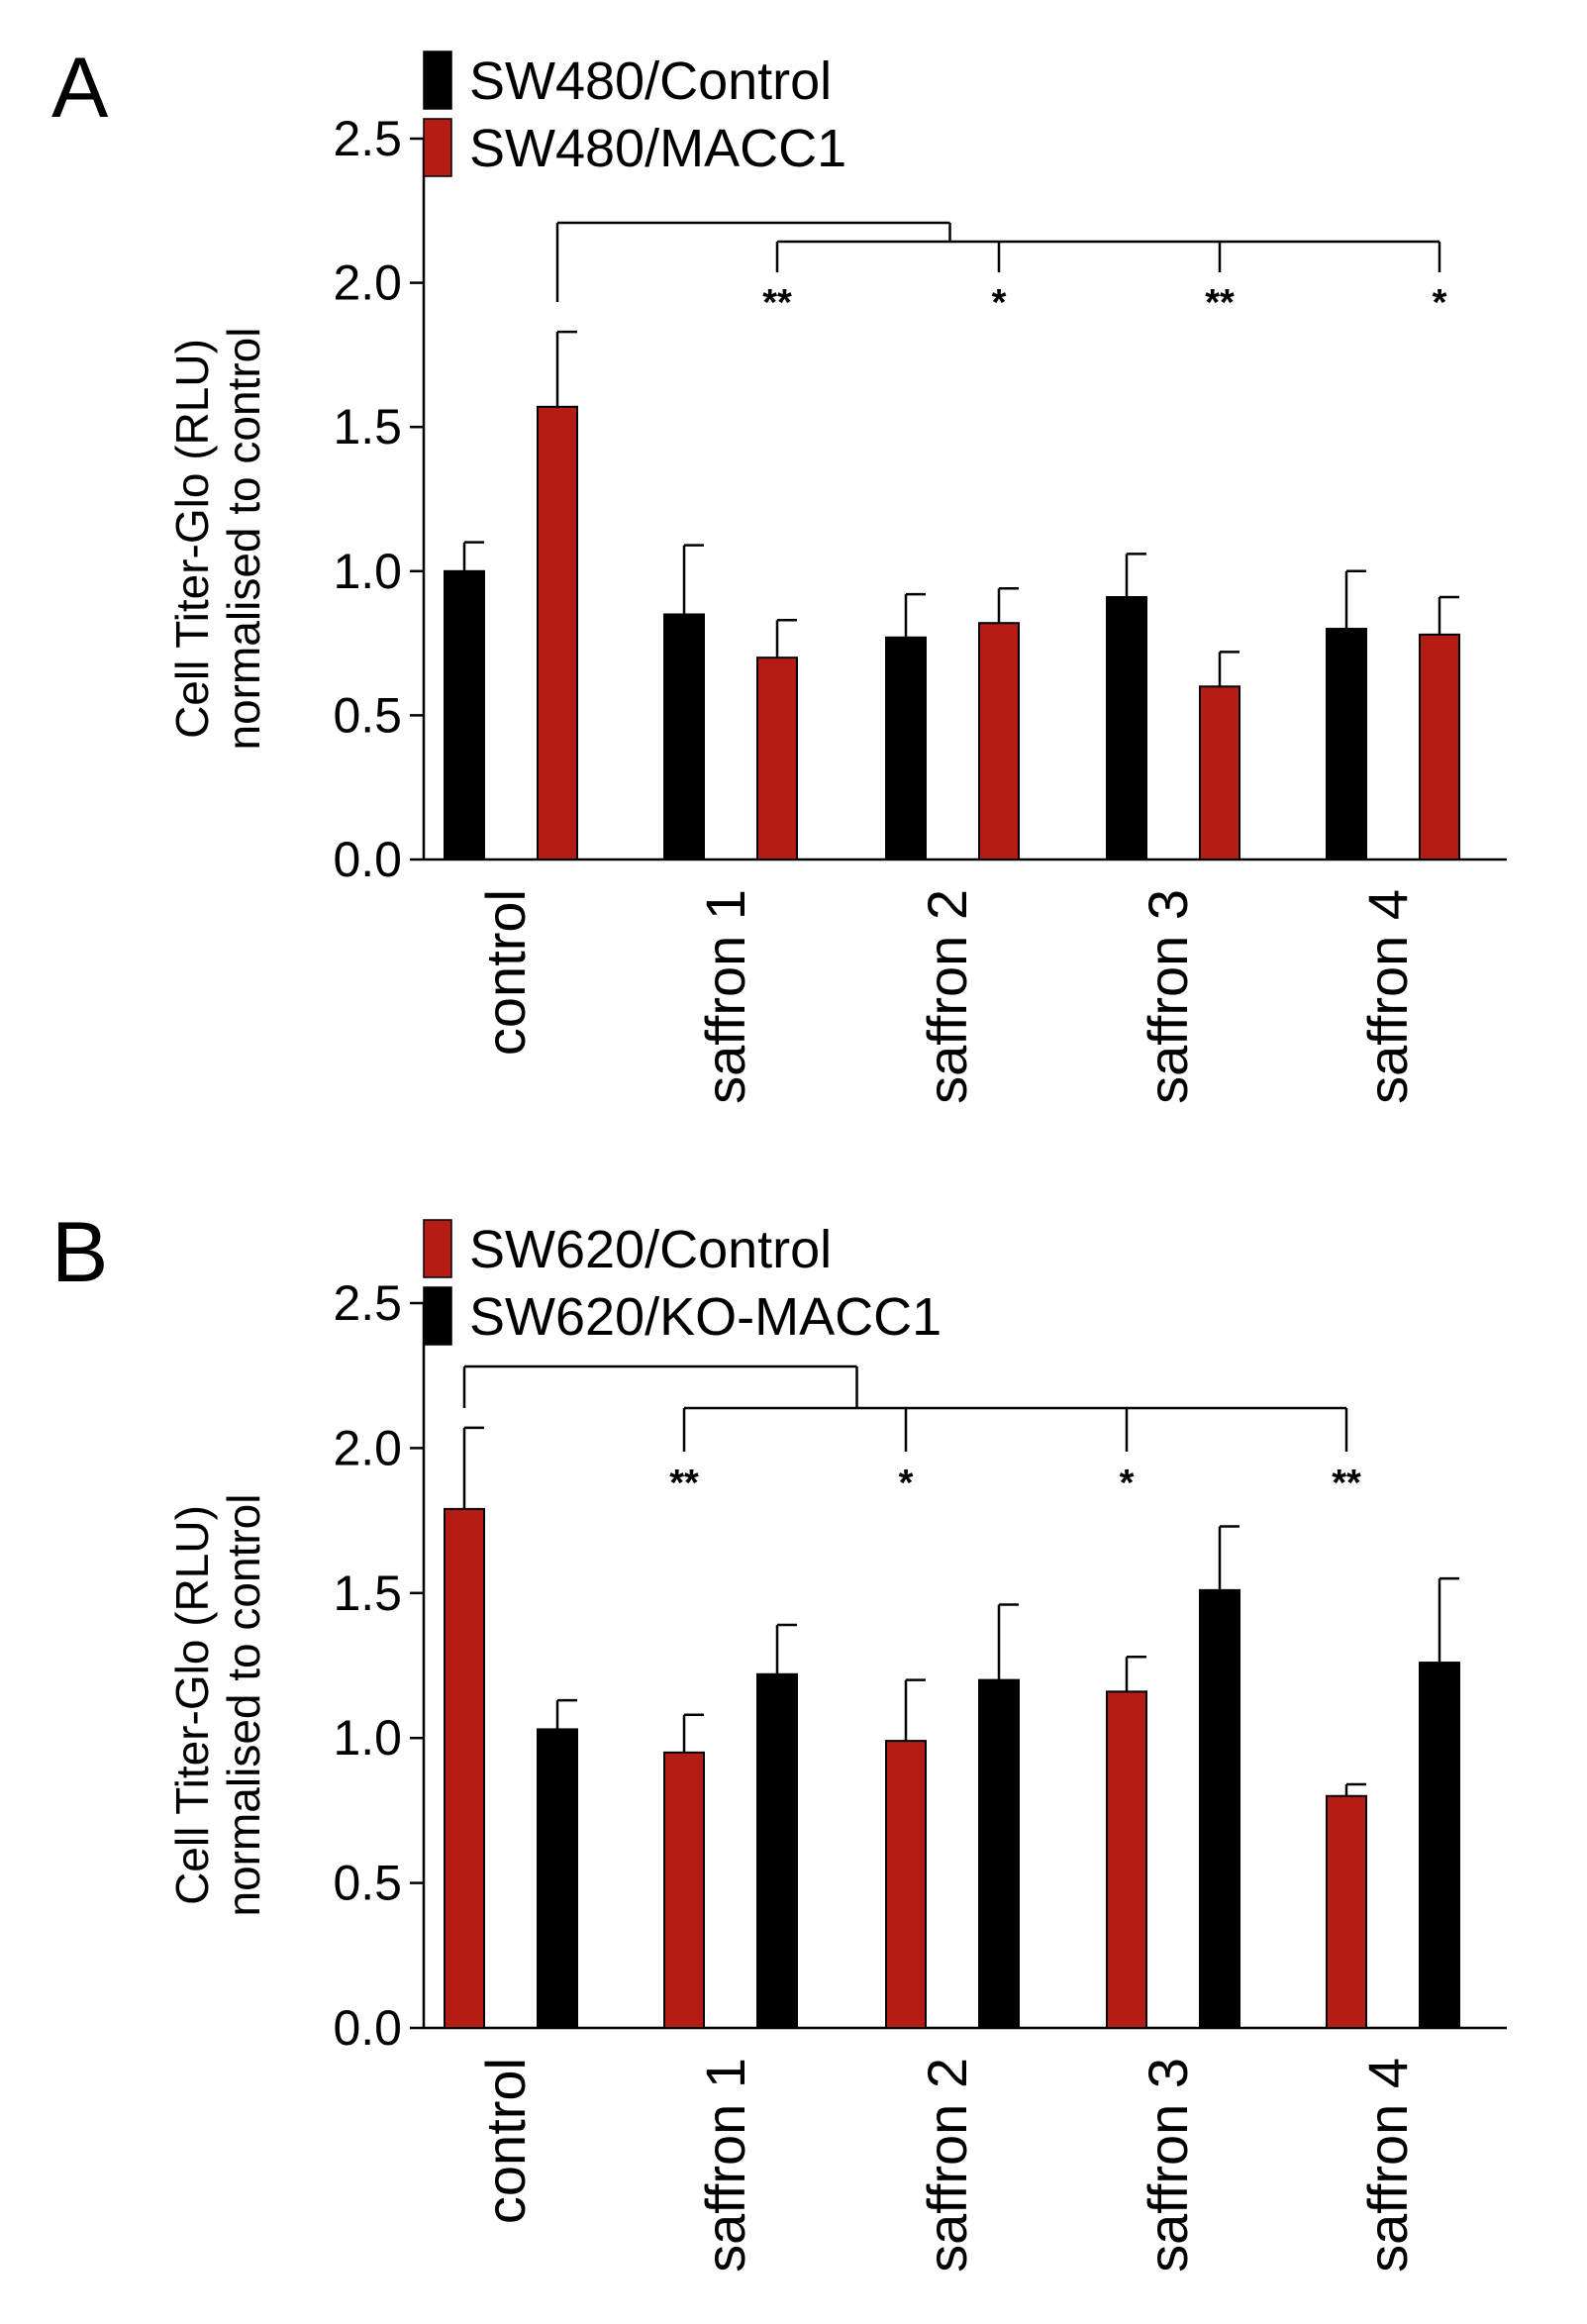 The height and width of the screenshot is (2324, 1587). I want to click on bar-sw480-control-control, so click(464, 714).